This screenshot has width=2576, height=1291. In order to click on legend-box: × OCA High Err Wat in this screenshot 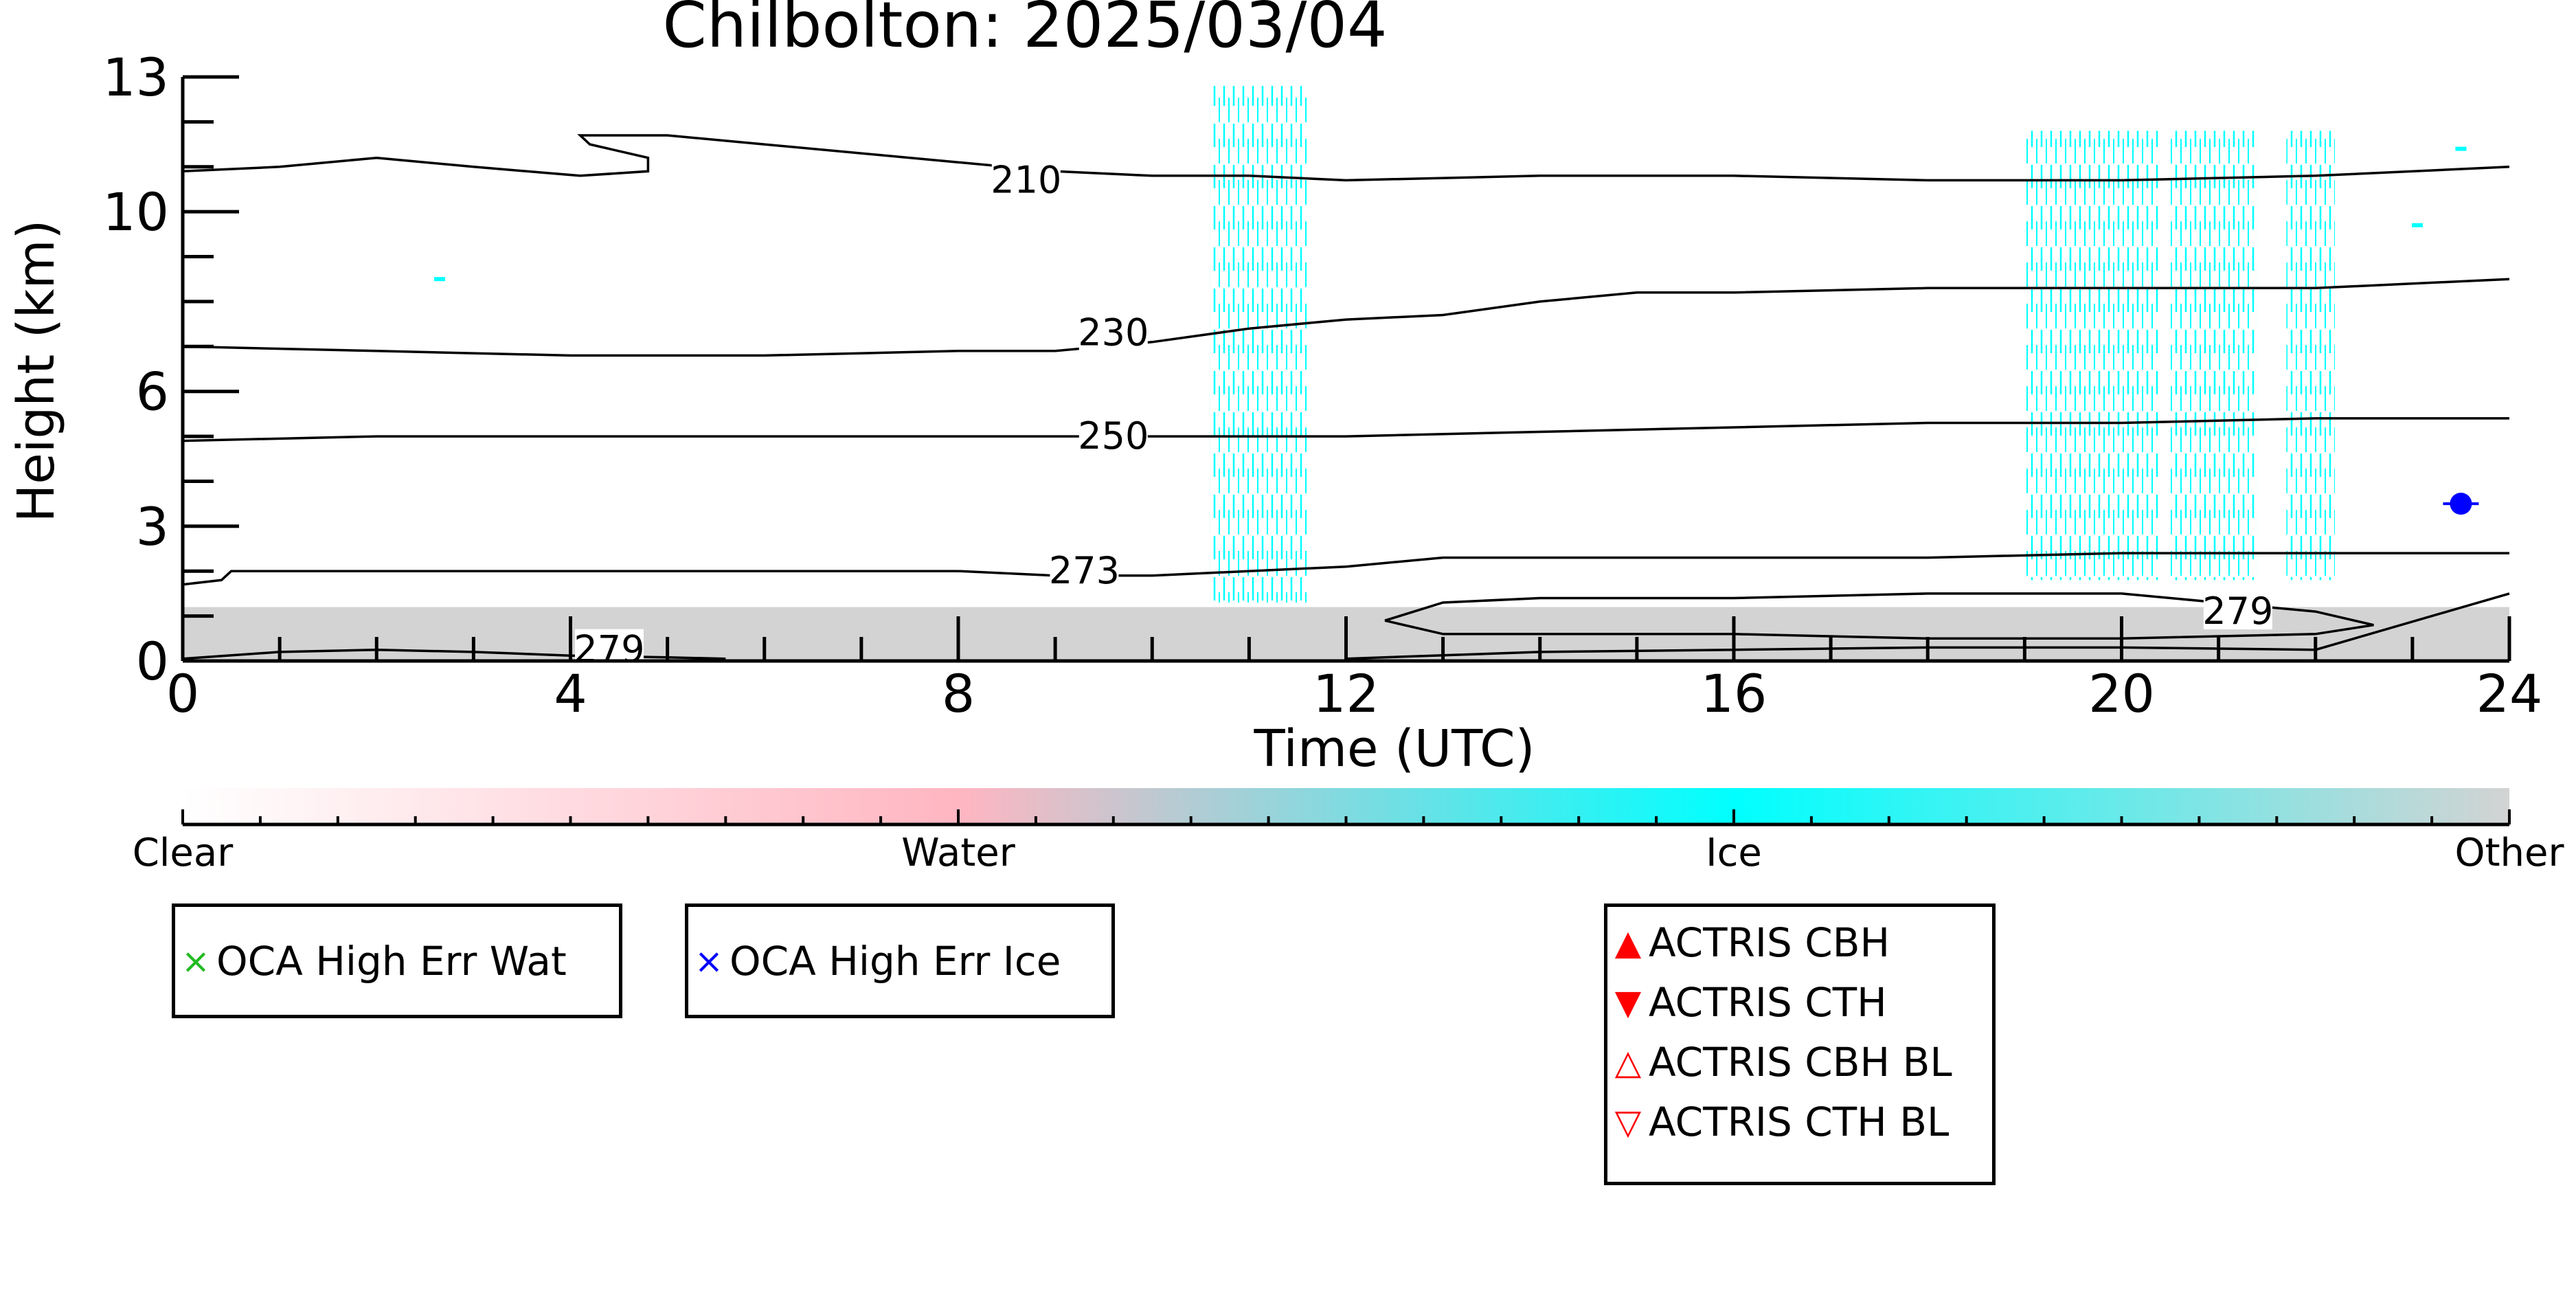, I will do `click(397, 960)`.